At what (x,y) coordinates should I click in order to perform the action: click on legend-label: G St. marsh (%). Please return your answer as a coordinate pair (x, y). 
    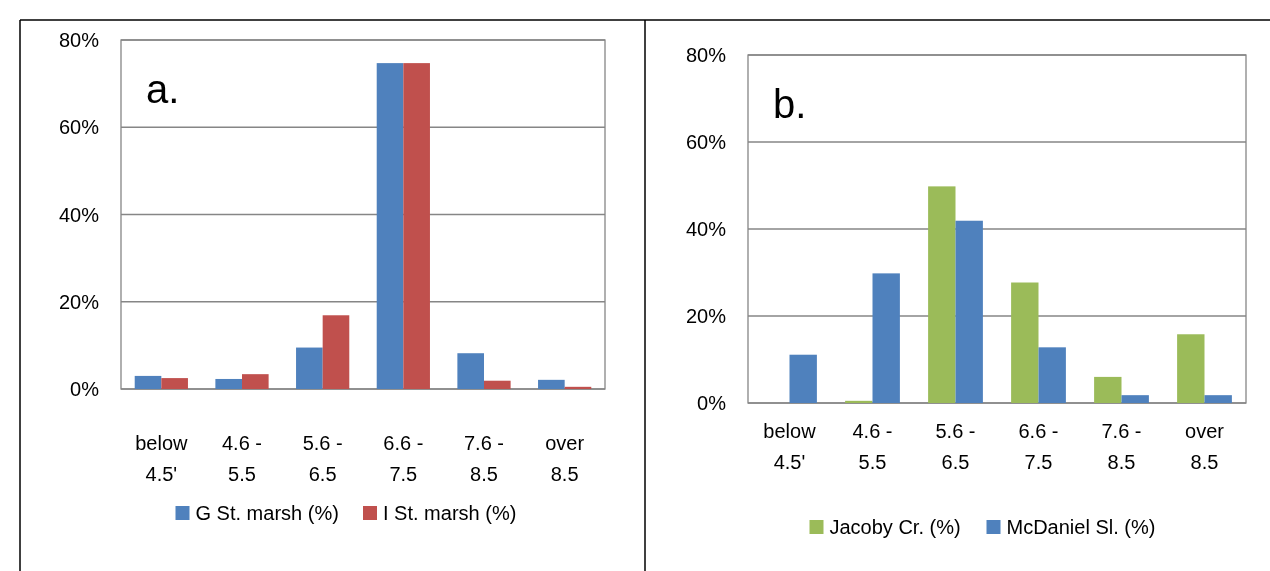
    Looking at the image, I should click on (267, 513).